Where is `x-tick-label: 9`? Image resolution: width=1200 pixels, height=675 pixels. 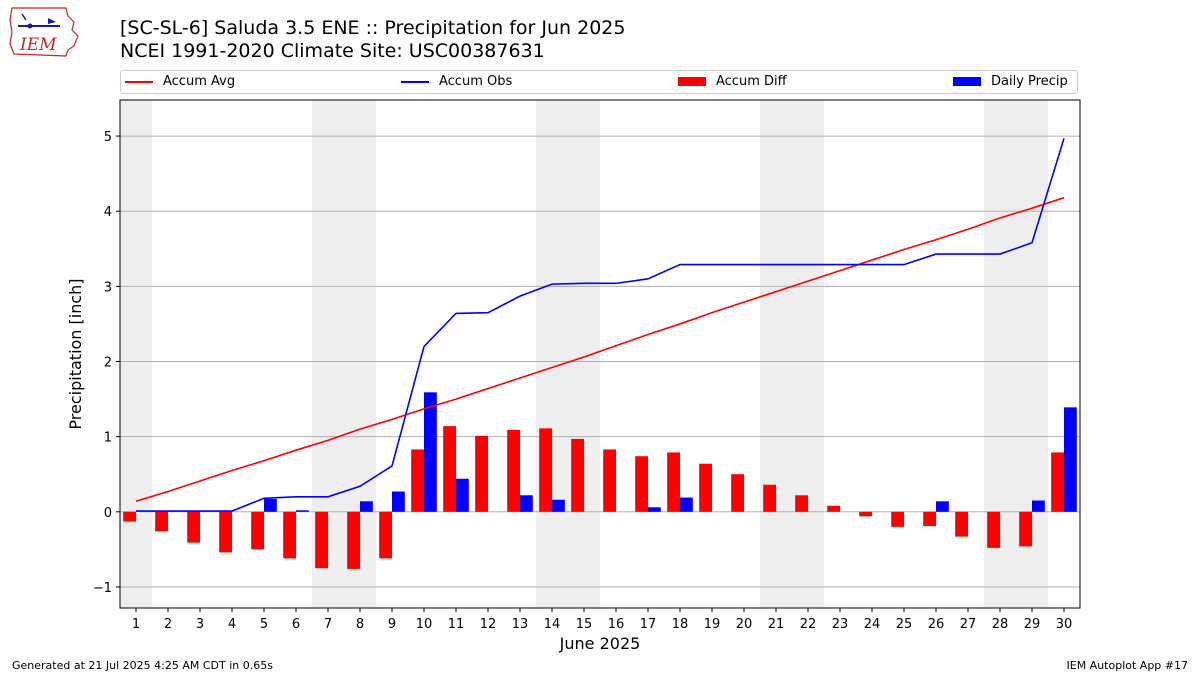
x-tick-label: 9 is located at coordinates (392, 624).